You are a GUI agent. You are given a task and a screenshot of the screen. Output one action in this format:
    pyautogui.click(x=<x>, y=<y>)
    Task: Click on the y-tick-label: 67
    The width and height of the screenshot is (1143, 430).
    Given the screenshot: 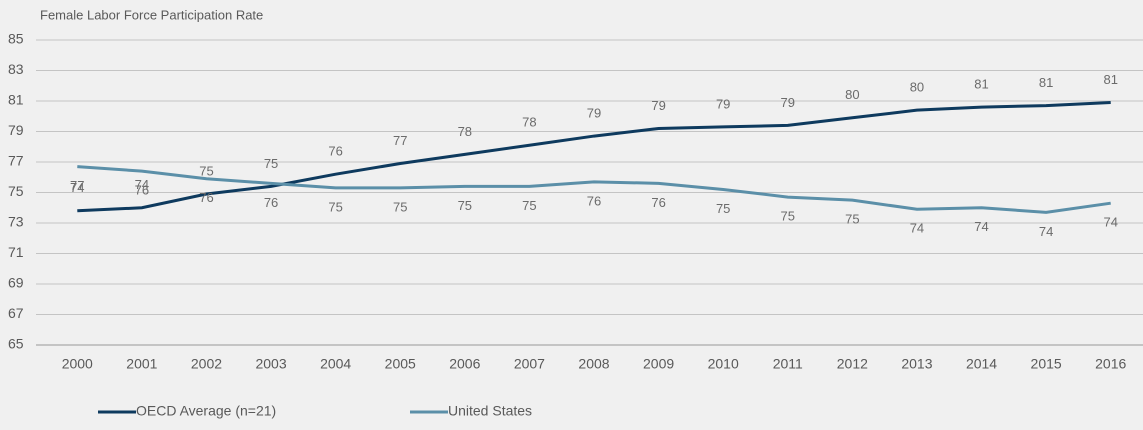 What is the action you would take?
    pyautogui.click(x=16, y=313)
    